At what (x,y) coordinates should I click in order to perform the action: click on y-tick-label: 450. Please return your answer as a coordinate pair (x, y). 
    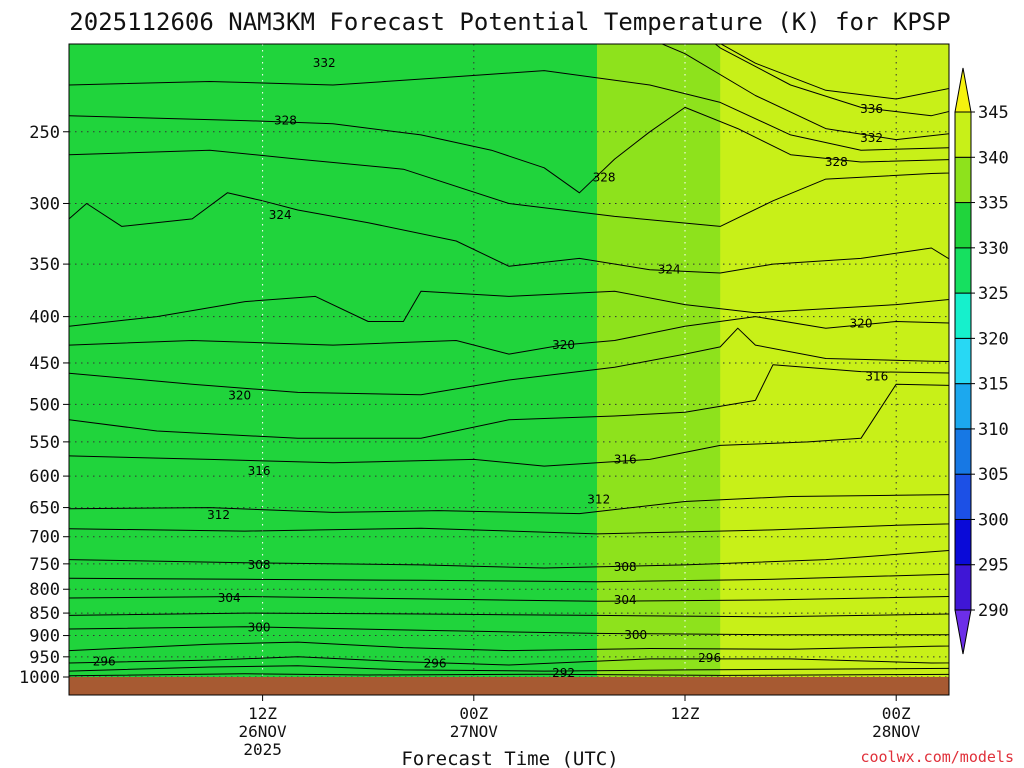
    Looking at the image, I should click on (44, 364).